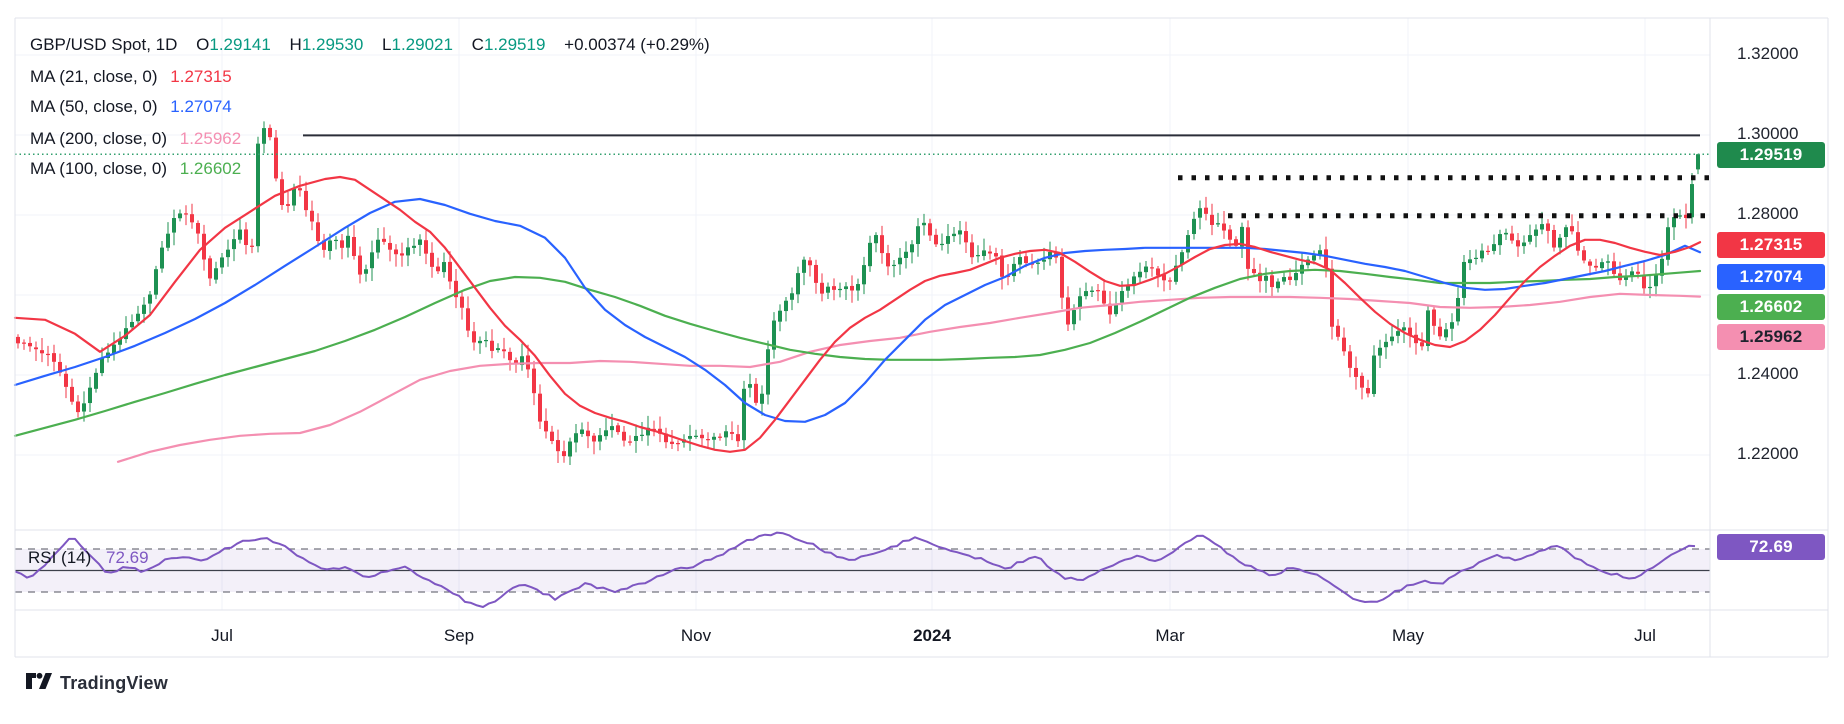  Describe the element at coordinates (1768, 213) in the screenshot. I see `price-tick: 1.28000` at that location.